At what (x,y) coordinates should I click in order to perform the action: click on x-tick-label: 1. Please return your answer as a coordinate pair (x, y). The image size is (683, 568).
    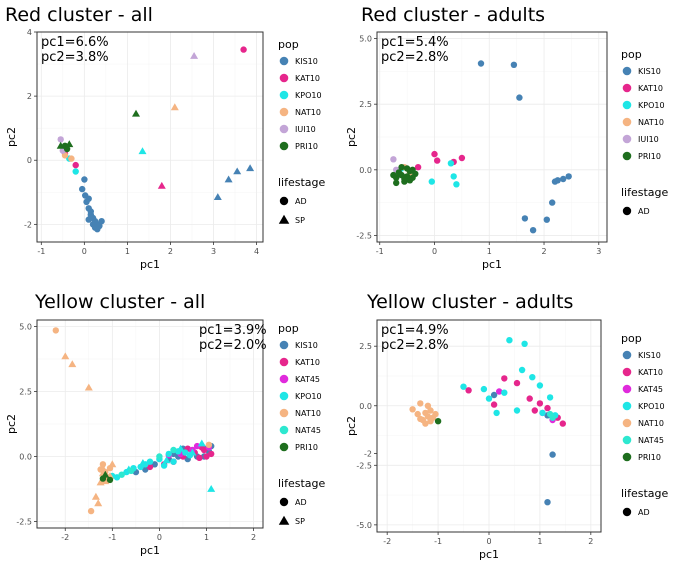
    Looking at the image, I should click on (127, 251).